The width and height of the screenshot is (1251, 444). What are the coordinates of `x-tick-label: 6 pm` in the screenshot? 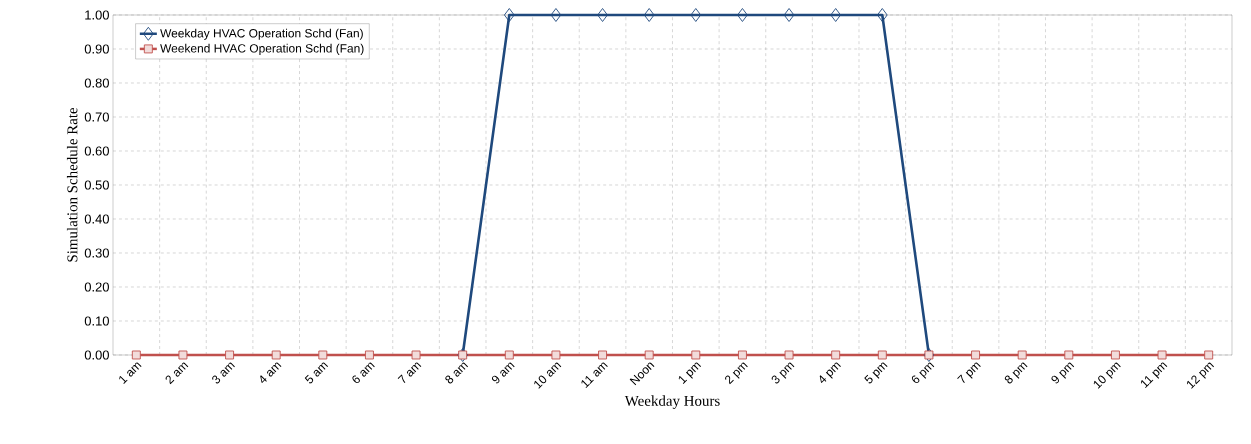 It's located at (923, 373).